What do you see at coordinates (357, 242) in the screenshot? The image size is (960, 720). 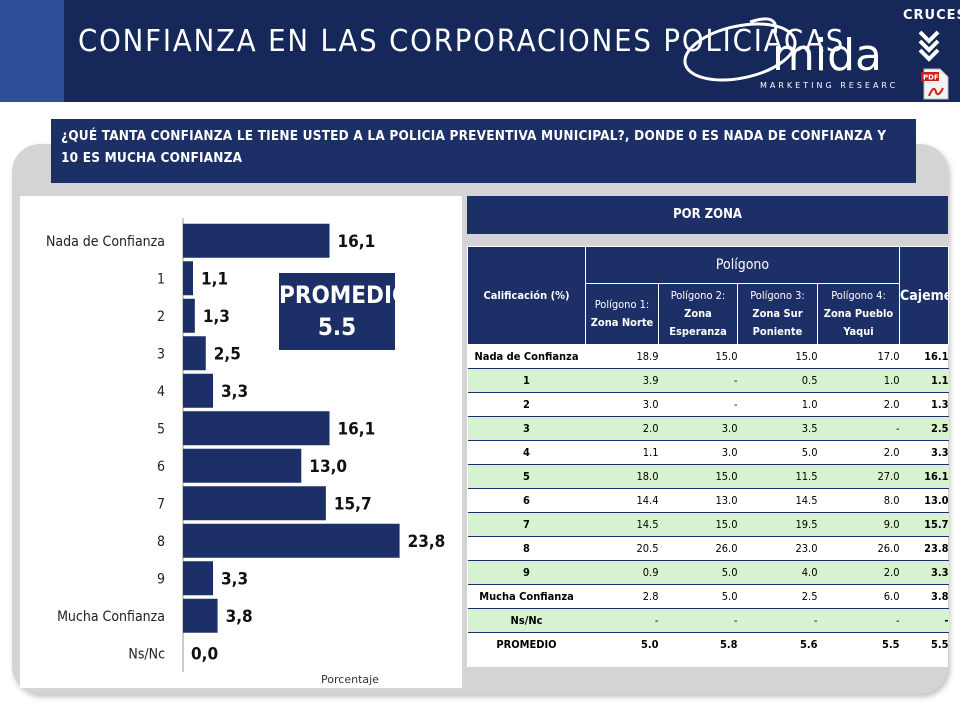 I see `bar-value-label: 16,1` at bounding box center [357, 242].